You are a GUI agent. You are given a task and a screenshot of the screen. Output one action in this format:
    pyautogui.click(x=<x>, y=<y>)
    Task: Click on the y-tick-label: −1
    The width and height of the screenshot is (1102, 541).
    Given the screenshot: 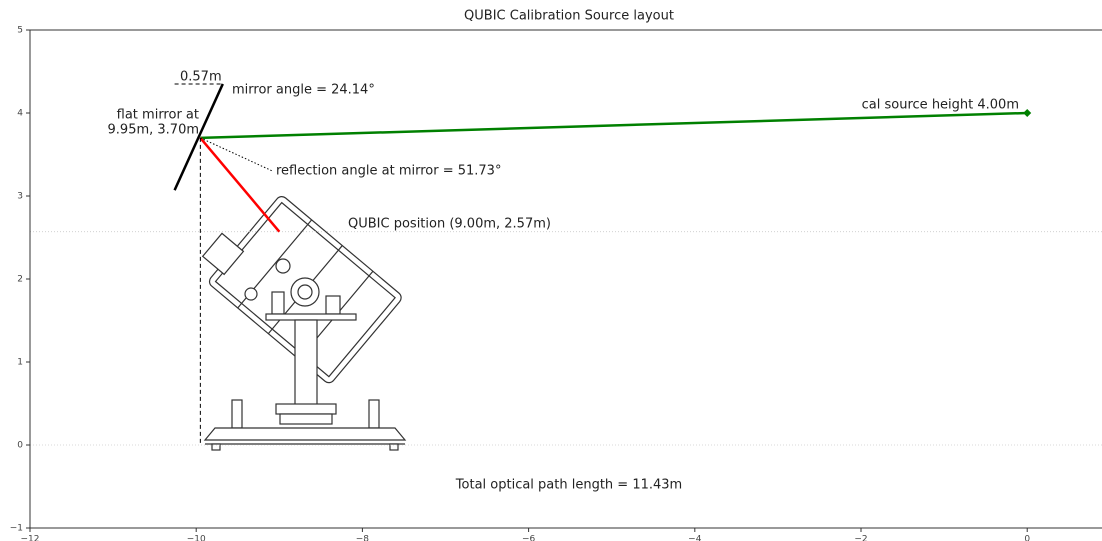 What is the action you would take?
    pyautogui.click(x=16, y=529)
    